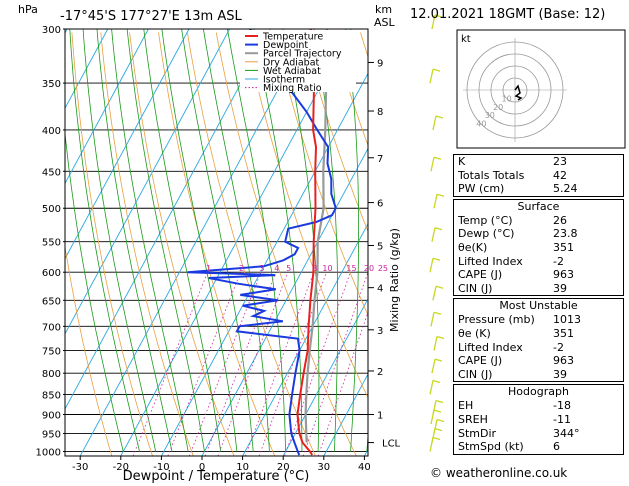 The height and width of the screenshot is (486, 629). I want to click on index-label: Lifted Index, so click(490, 261).